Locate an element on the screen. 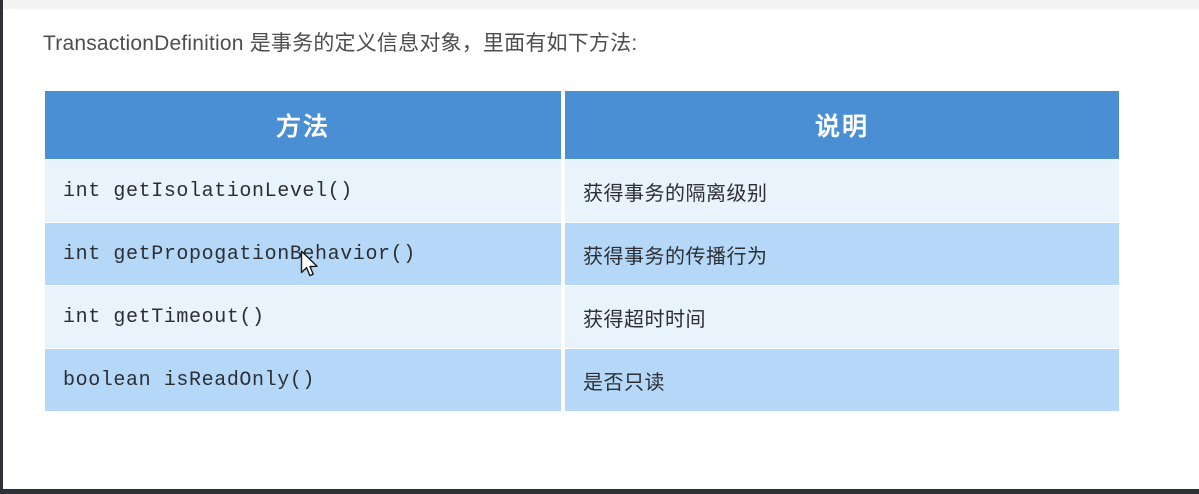  table-row: int getPropogationBehavior() 获得事务的传播行为 is located at coordinates (582, 254).